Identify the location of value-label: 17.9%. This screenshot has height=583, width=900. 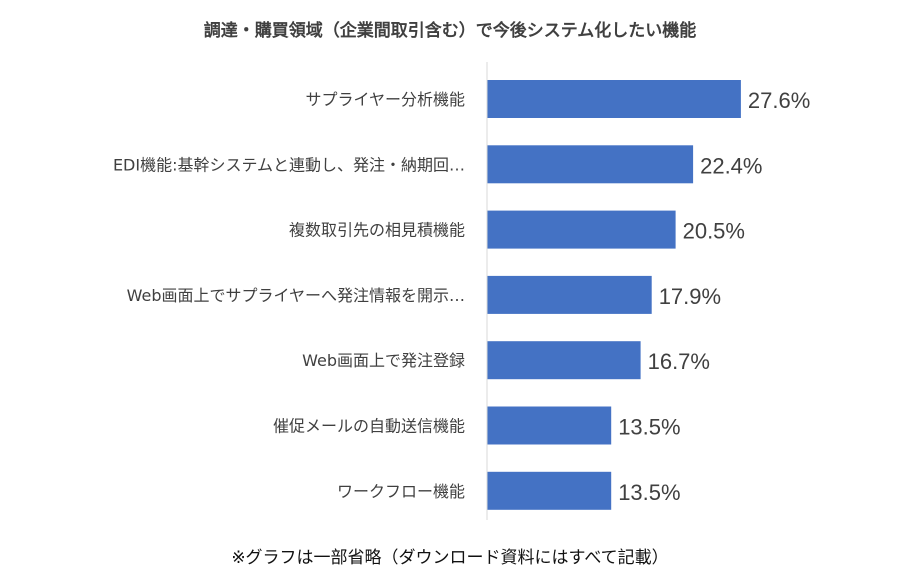
(690, 296).